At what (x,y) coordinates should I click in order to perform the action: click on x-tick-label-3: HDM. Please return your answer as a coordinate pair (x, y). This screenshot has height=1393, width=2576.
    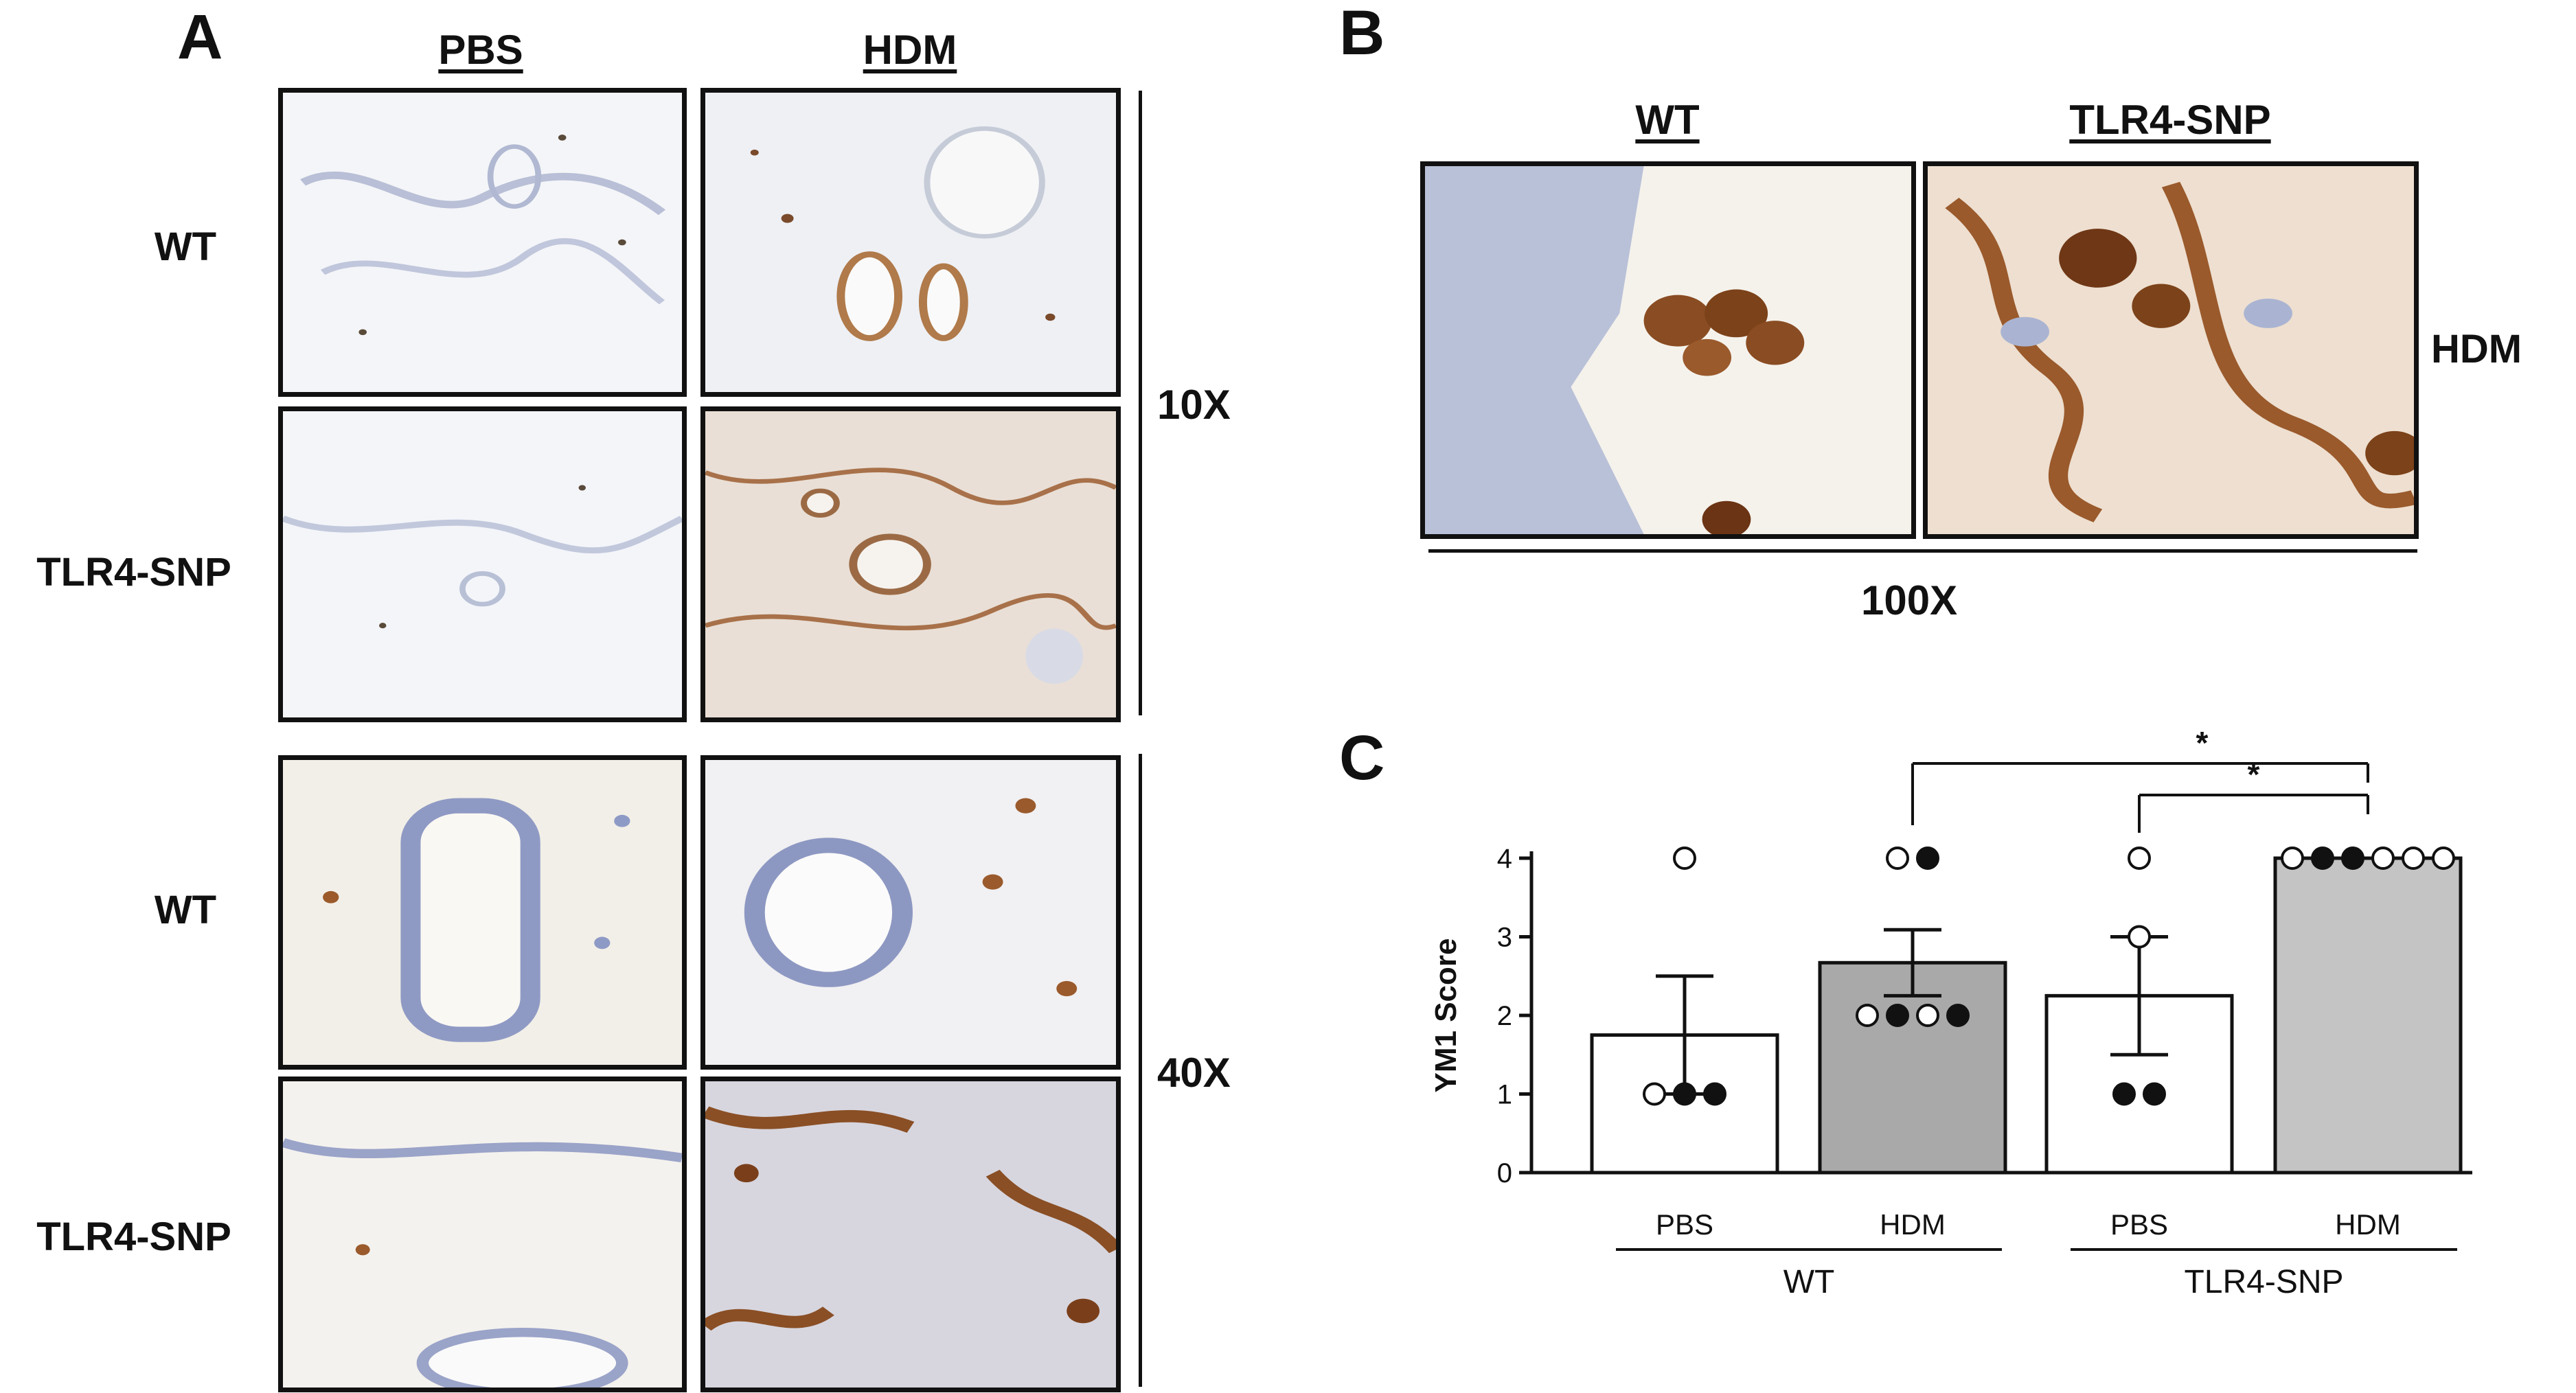
    Looking at the image, I should click on (2368, 1224).